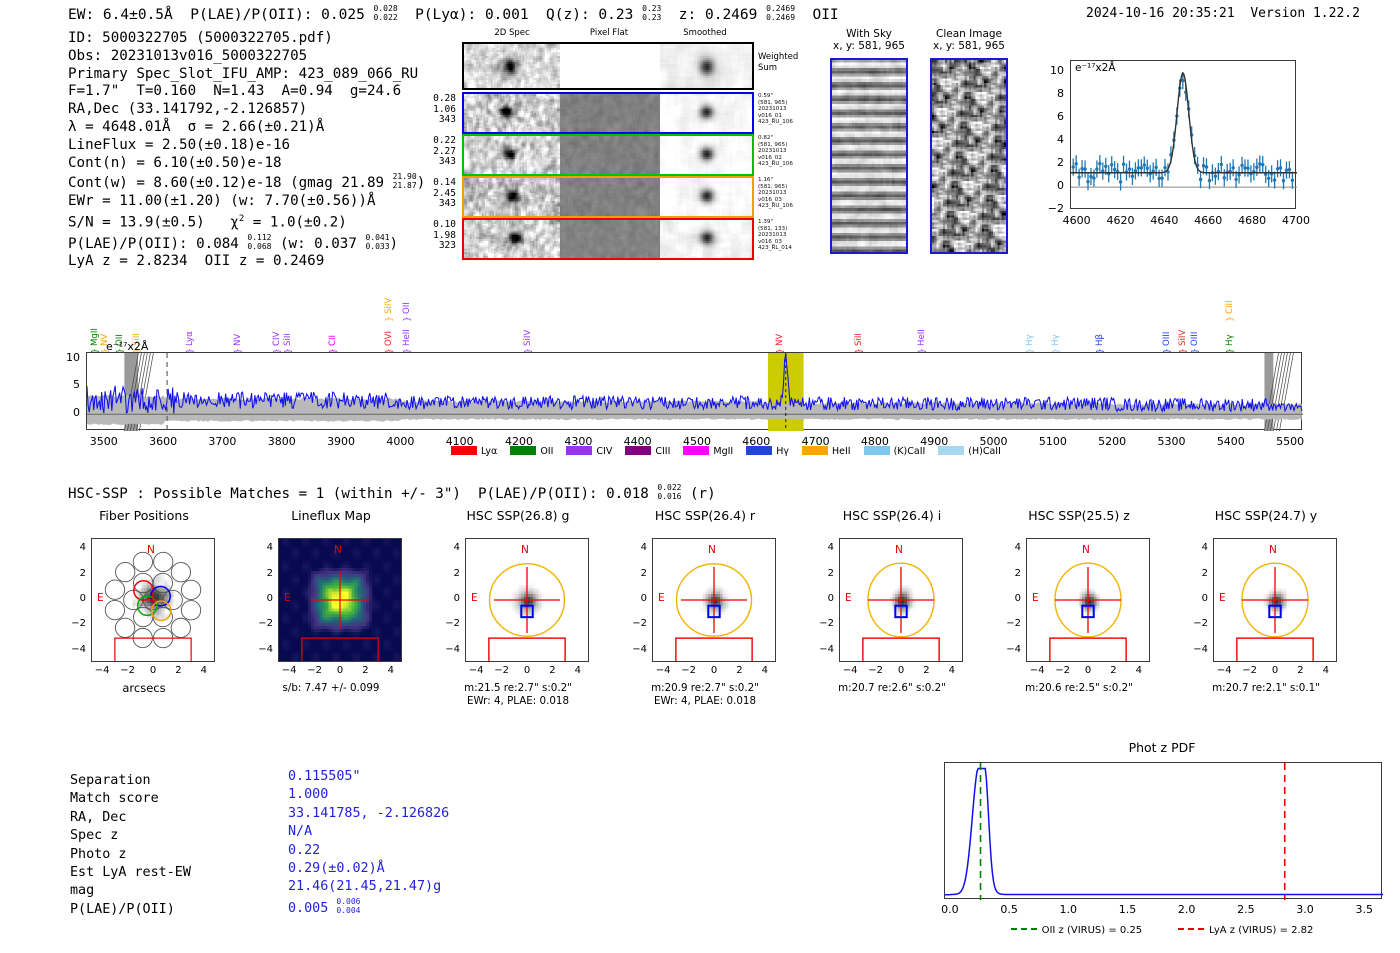  I want to click on cutout-ytick-2-3: 2, so click(456, 573).